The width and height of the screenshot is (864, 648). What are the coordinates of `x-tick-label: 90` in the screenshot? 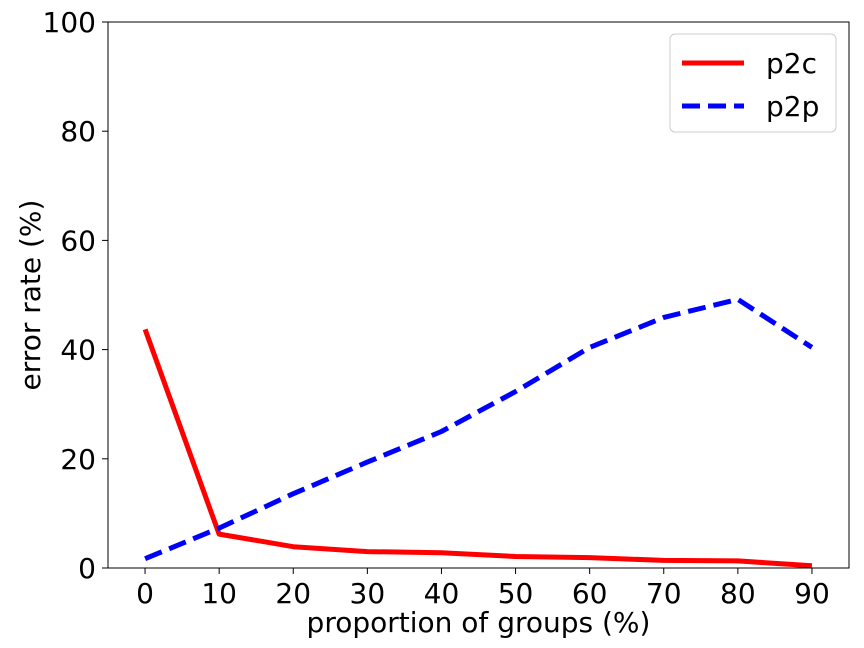 It's located at (812, 593).